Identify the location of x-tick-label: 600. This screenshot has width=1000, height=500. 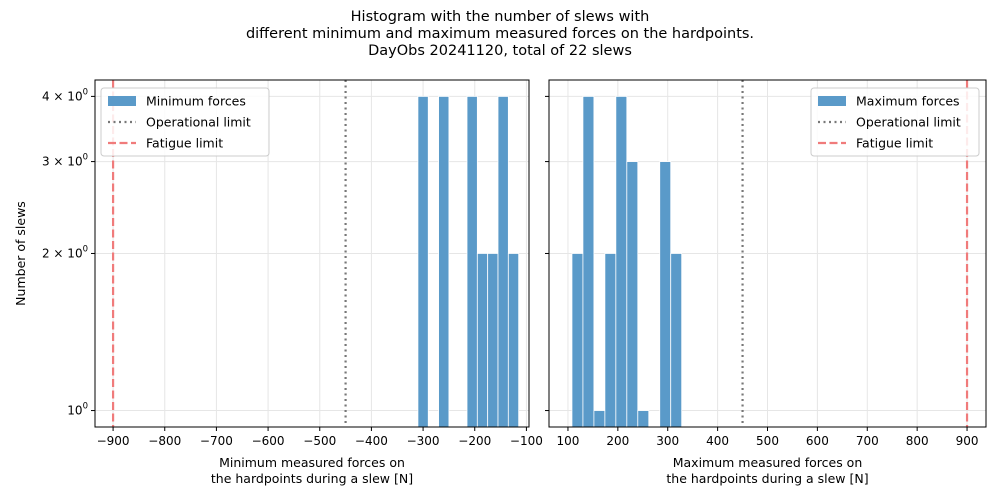
(817, 441).